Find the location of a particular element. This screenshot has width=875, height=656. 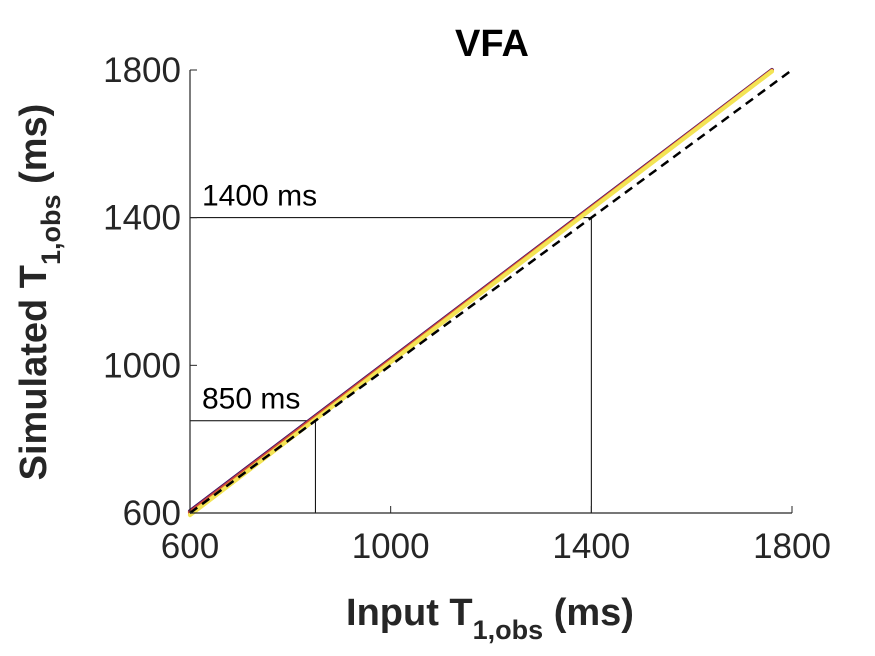

ref-label-1400: 1400 ms is located at coordinates (259, 196).